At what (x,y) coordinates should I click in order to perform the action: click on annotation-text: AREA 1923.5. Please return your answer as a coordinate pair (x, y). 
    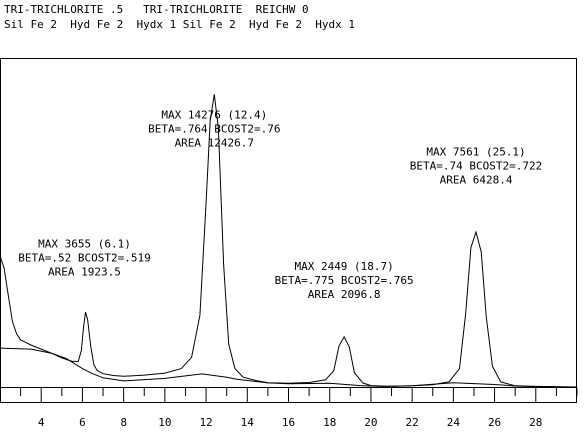
    Looking at the image, I should click on (84, 272).